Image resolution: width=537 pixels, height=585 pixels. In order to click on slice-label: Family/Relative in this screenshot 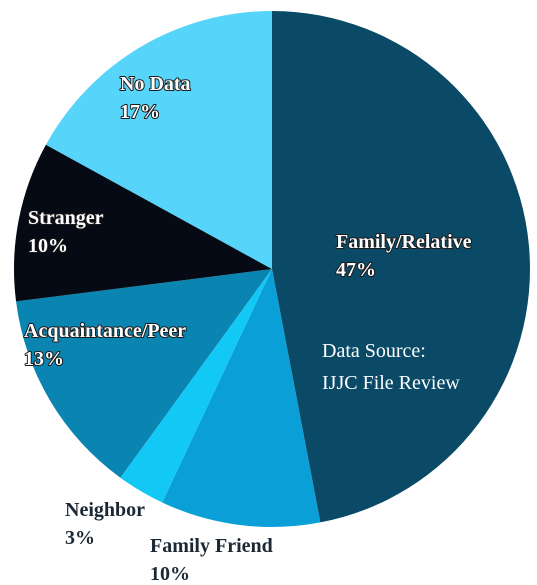, I will do `click(404, 242)`.